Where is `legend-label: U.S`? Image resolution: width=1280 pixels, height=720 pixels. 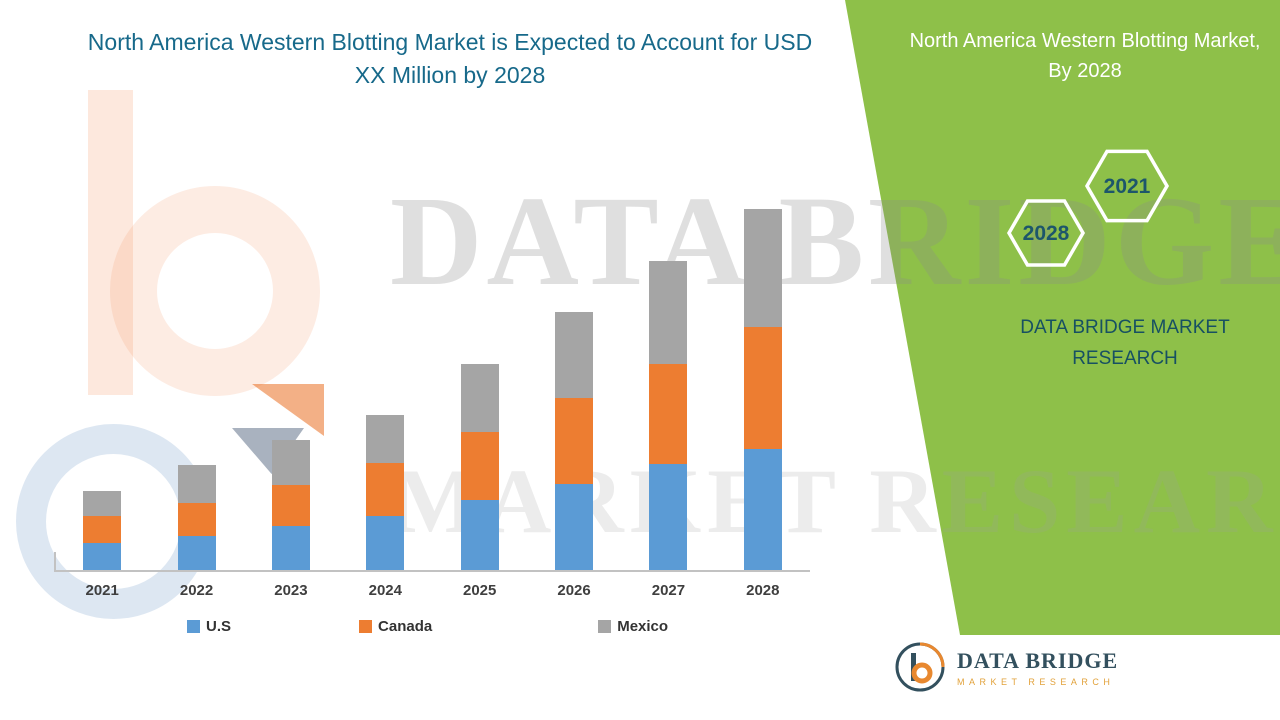
legend-label: U.S is located at coordinates (219, 626).